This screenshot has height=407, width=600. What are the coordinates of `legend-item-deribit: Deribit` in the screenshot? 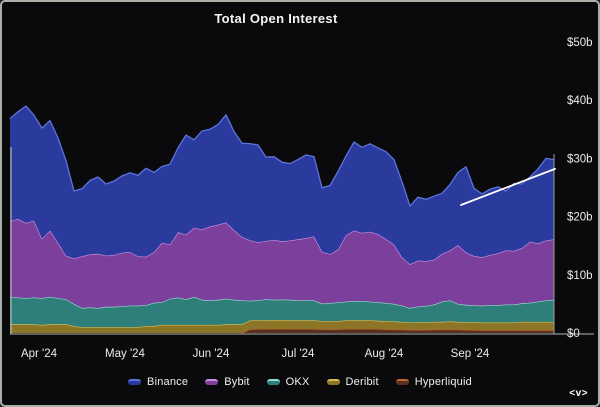 It's located at (352, 382).